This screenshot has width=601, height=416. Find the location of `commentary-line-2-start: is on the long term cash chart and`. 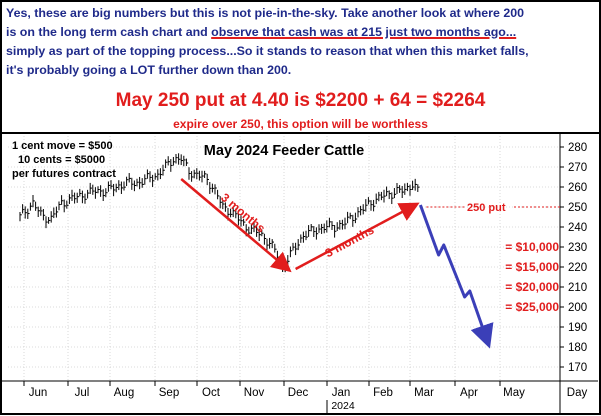

commentary-line-2-start: is on the long term cash chart and is located at coordinates (109, 32).